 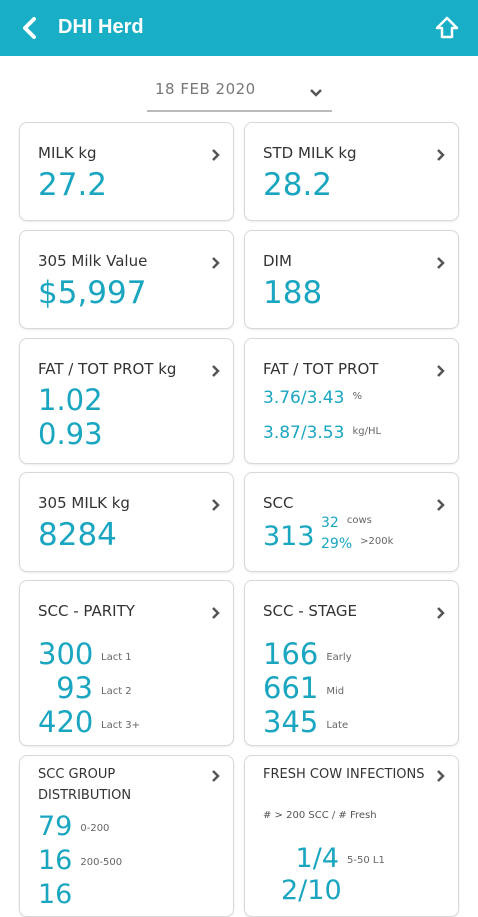 I want to click on unit: Lact 2, so click(x=116, y=691).